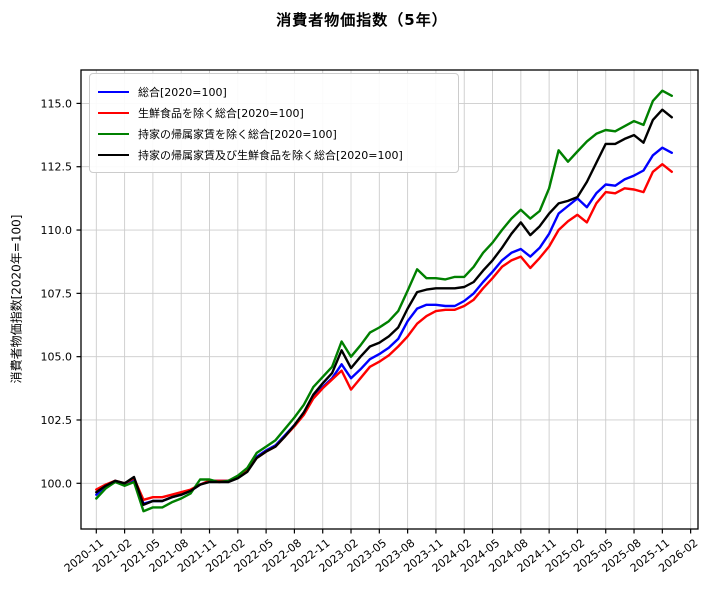 The image size is (724, 602). Describe the element at coordinates (57, 293) in the screenshot. I see `y-tick-label: 107.5` at that location.